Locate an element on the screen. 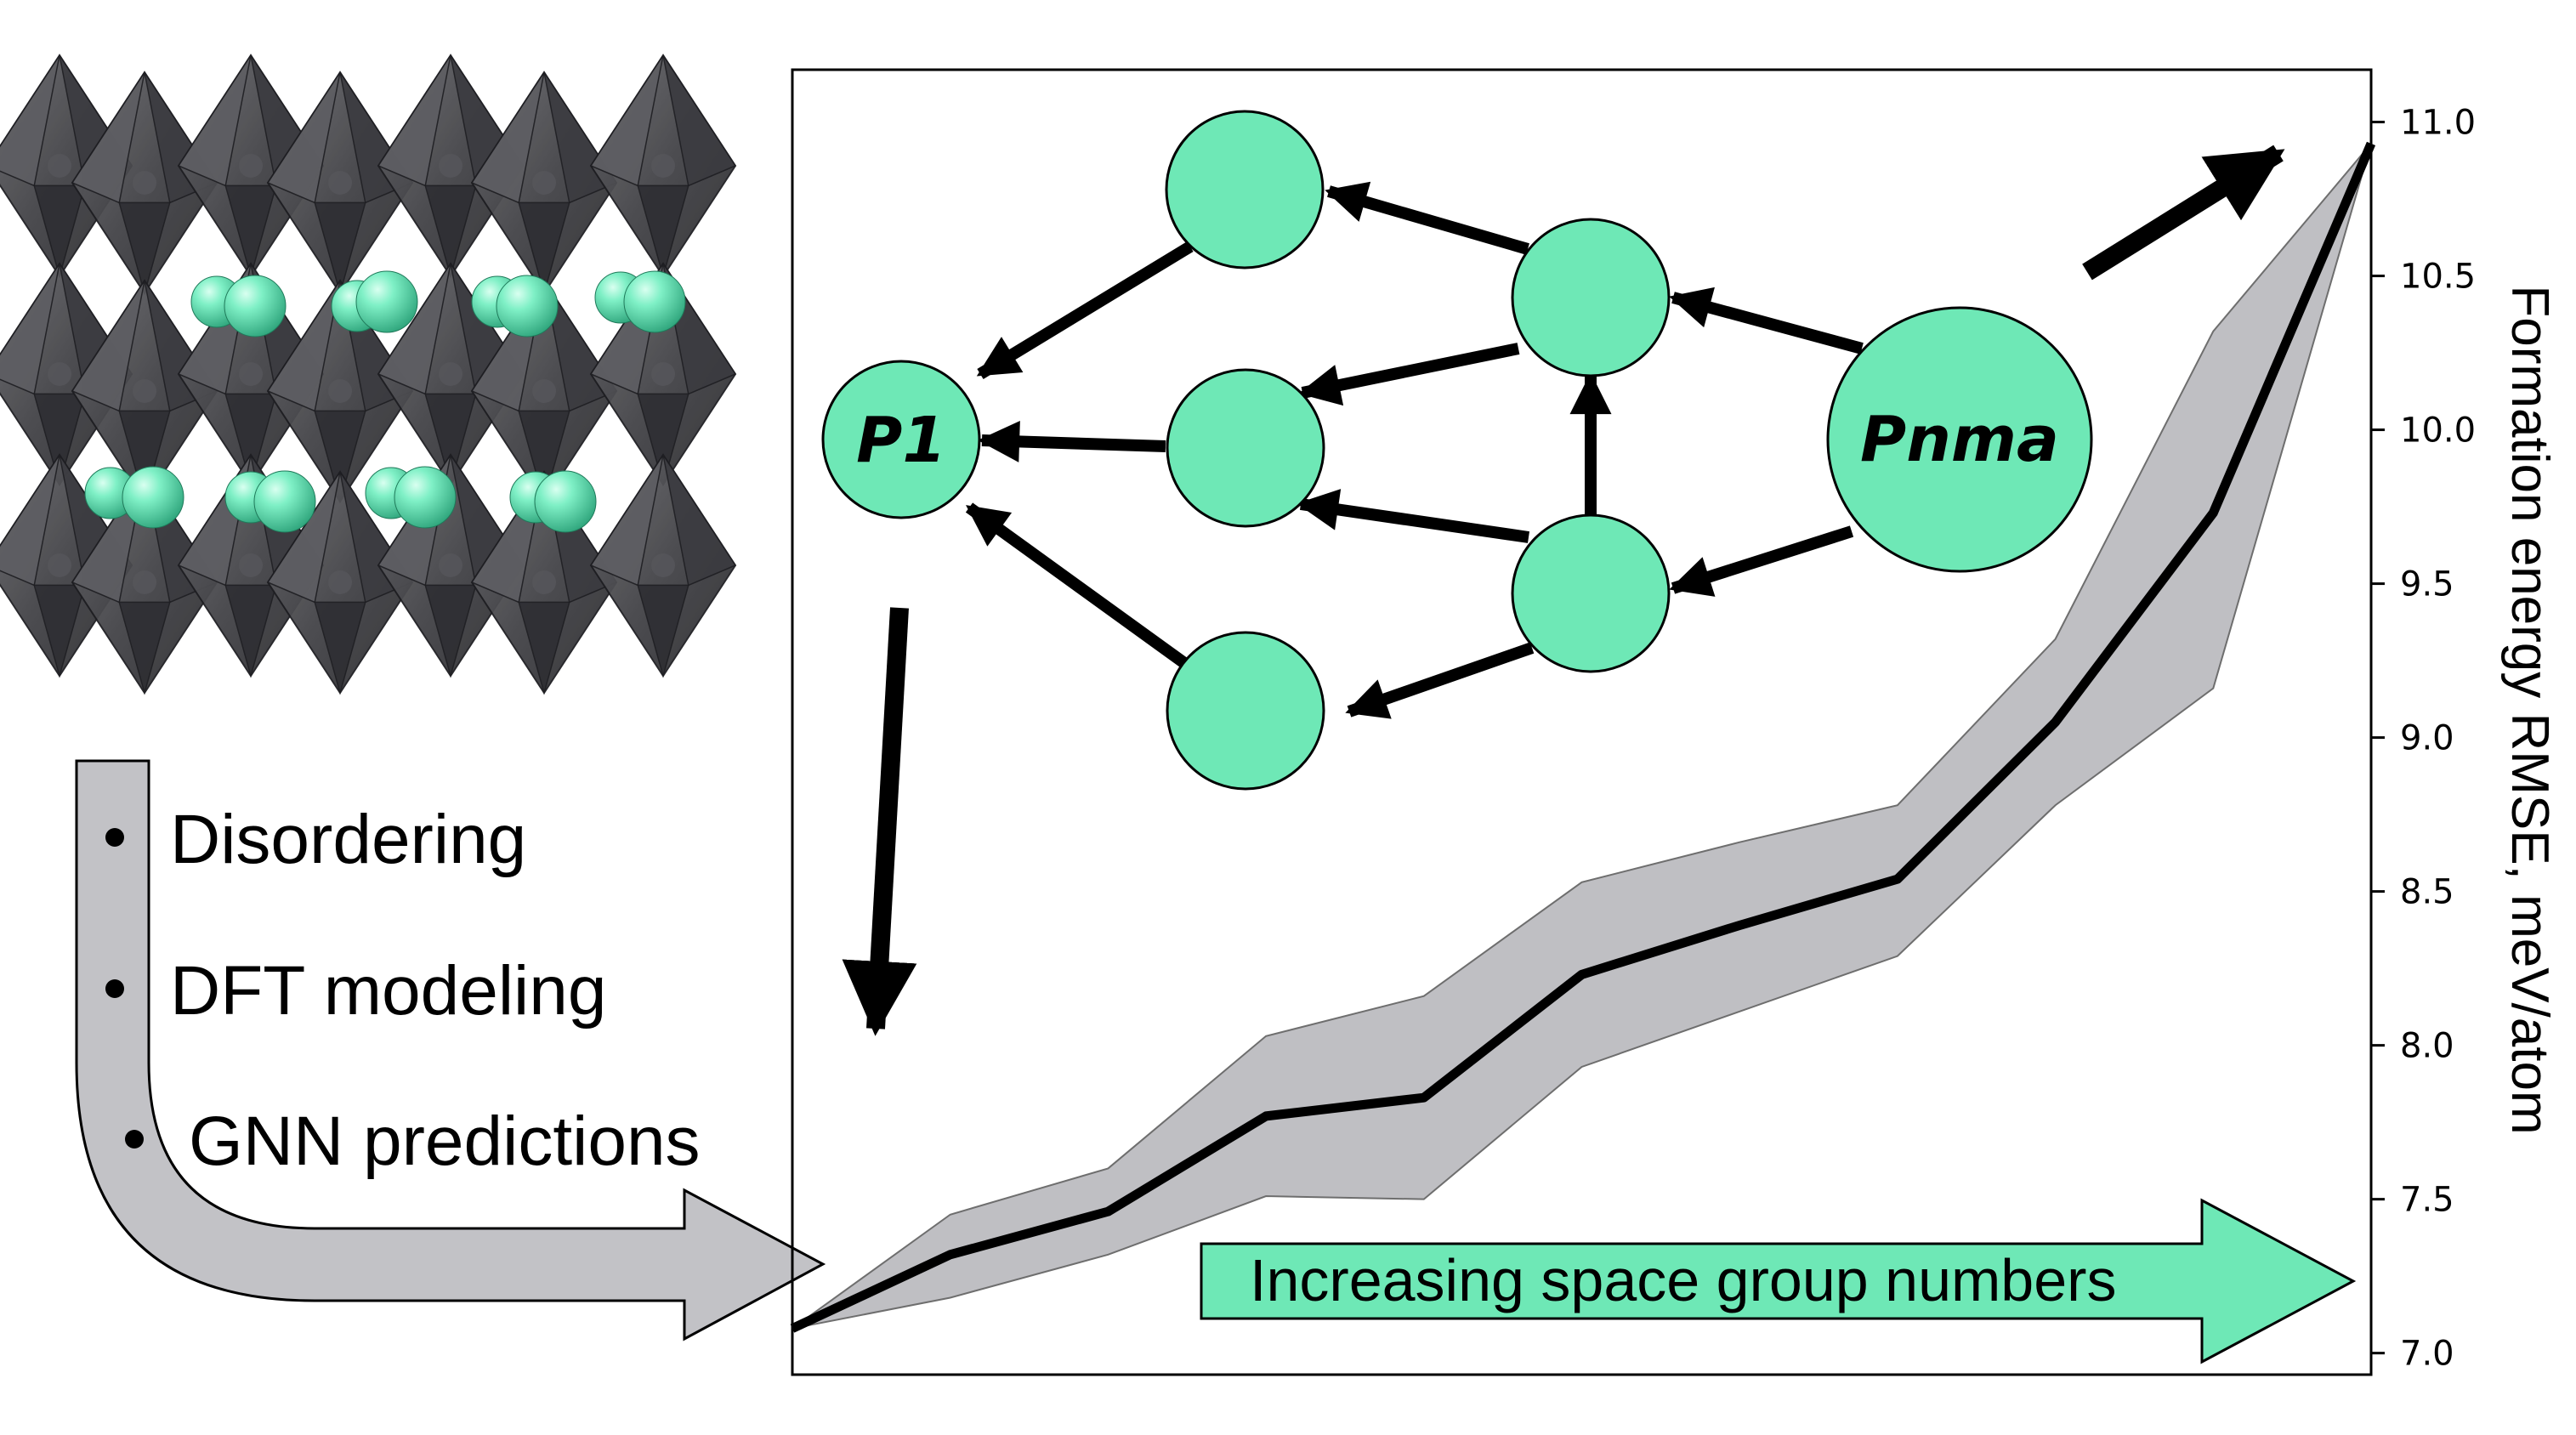  y-tick-label: 8.5 is located at coordinates (2427, 893).